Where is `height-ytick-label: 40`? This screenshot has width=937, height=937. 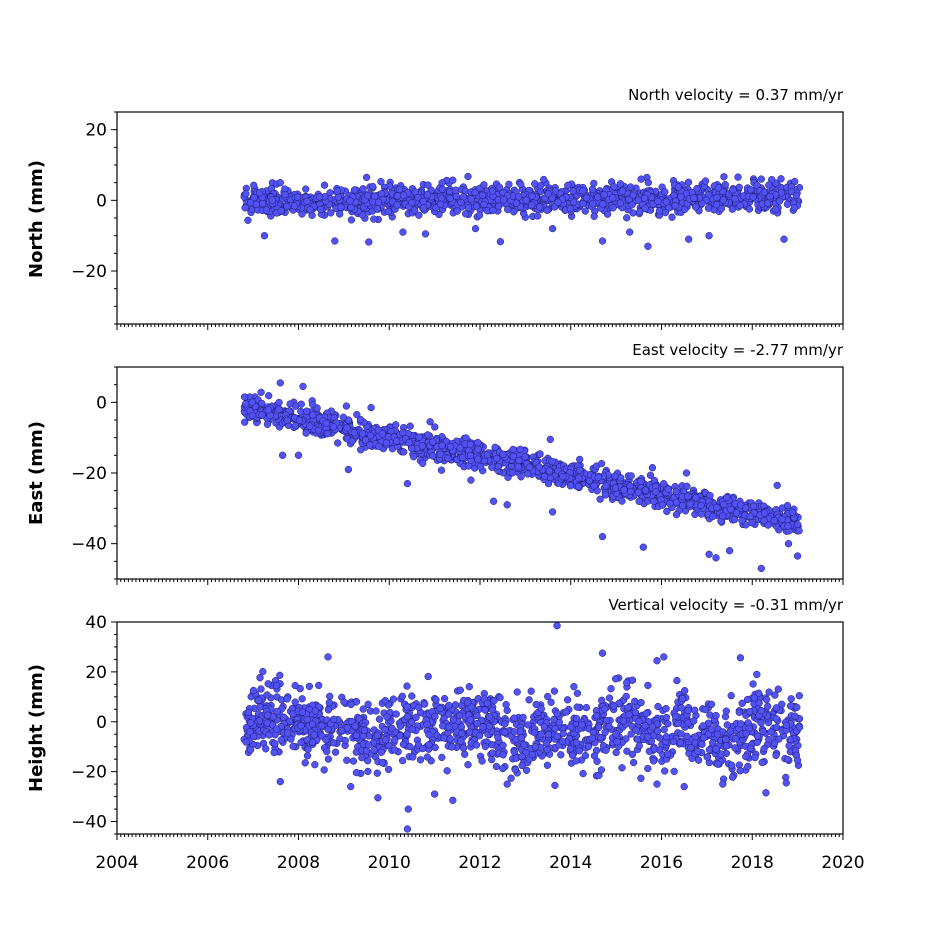
height-ytick-label: 40 is located at coordinates (96, 623).